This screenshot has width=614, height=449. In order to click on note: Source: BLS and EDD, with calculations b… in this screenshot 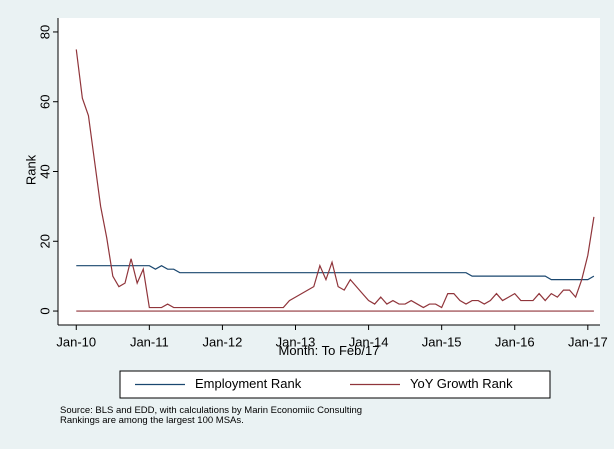, I will do `click(211, 410)`.